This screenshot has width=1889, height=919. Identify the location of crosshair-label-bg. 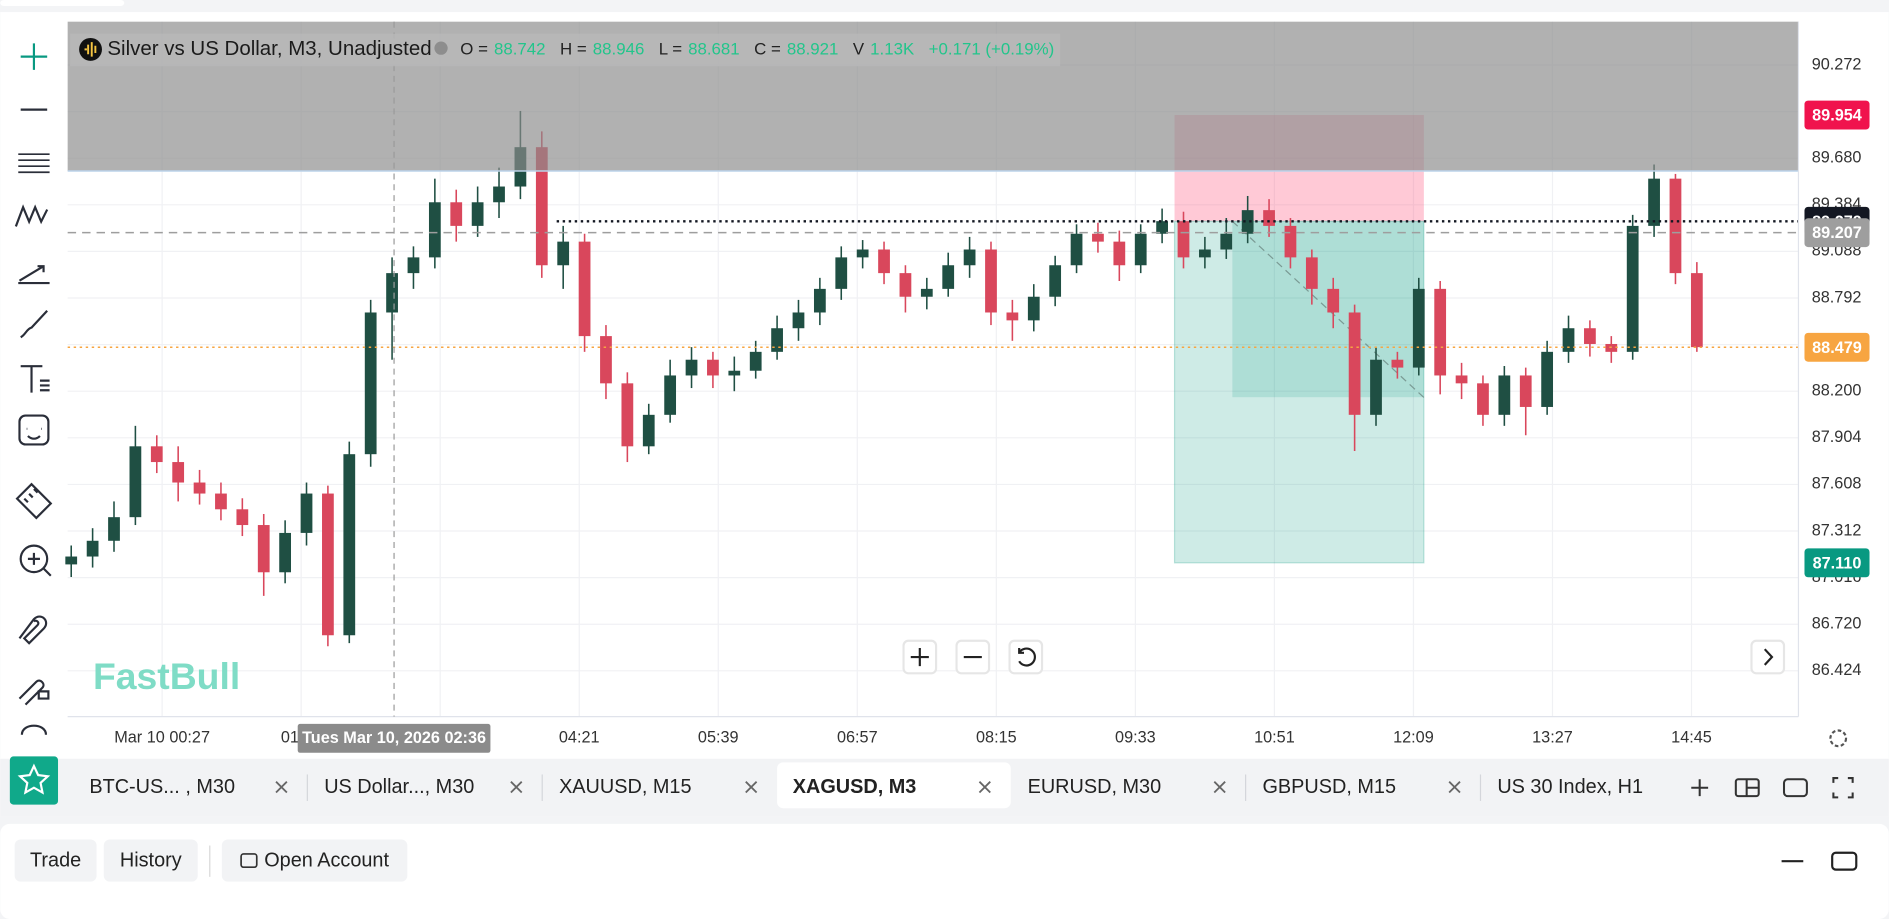
(394, 738).